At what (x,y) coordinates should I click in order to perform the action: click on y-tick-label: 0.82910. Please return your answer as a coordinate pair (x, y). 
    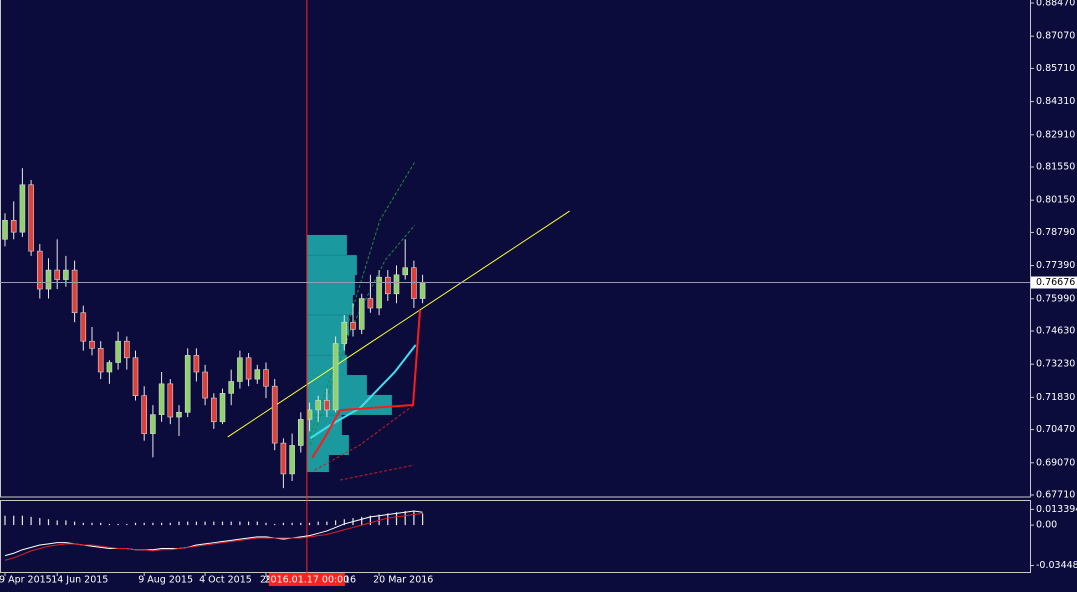
    Looking at the image, I should click on (1055, 134).